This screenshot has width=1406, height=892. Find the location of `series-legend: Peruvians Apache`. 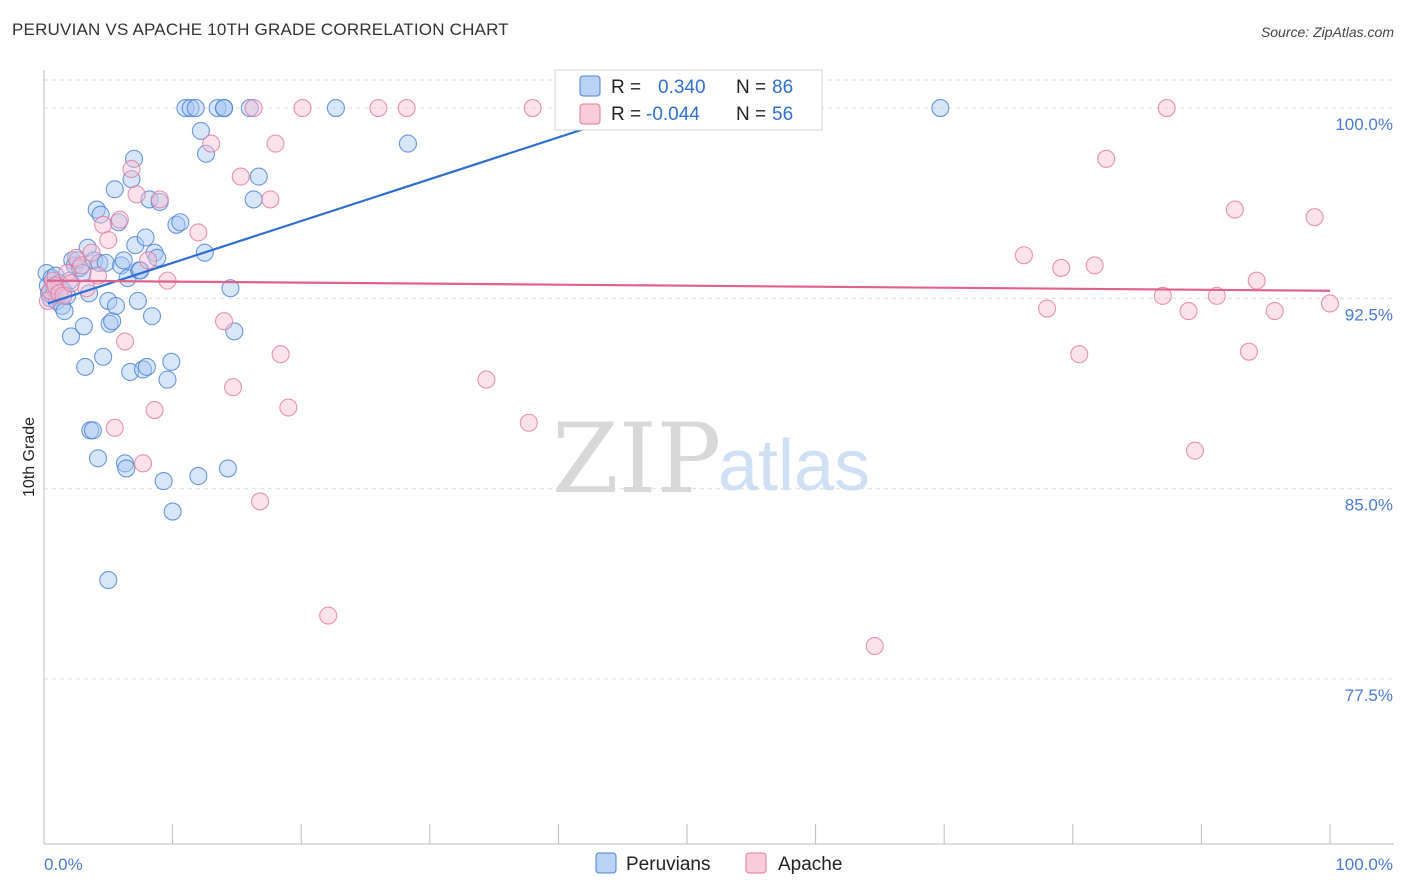

series-legend: Peruvians Apache is located at coordinates (718, 863).